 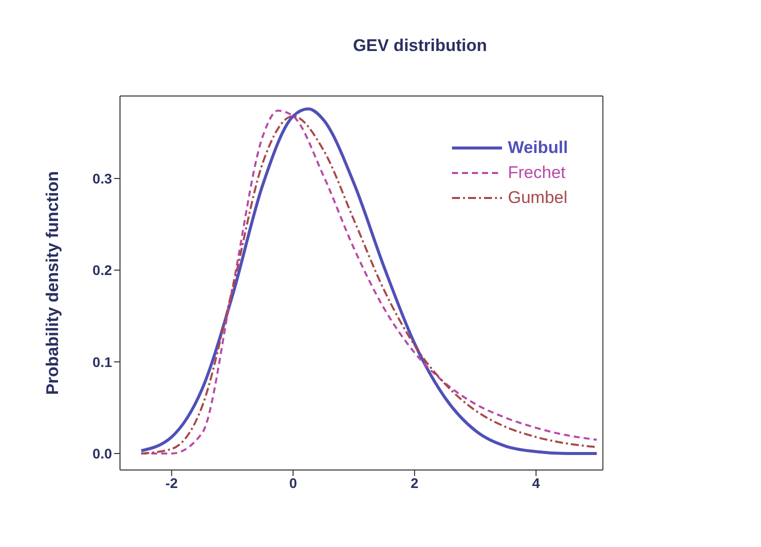 I want to click on chart-title: GEV distribution, so click(x=420, y=46).